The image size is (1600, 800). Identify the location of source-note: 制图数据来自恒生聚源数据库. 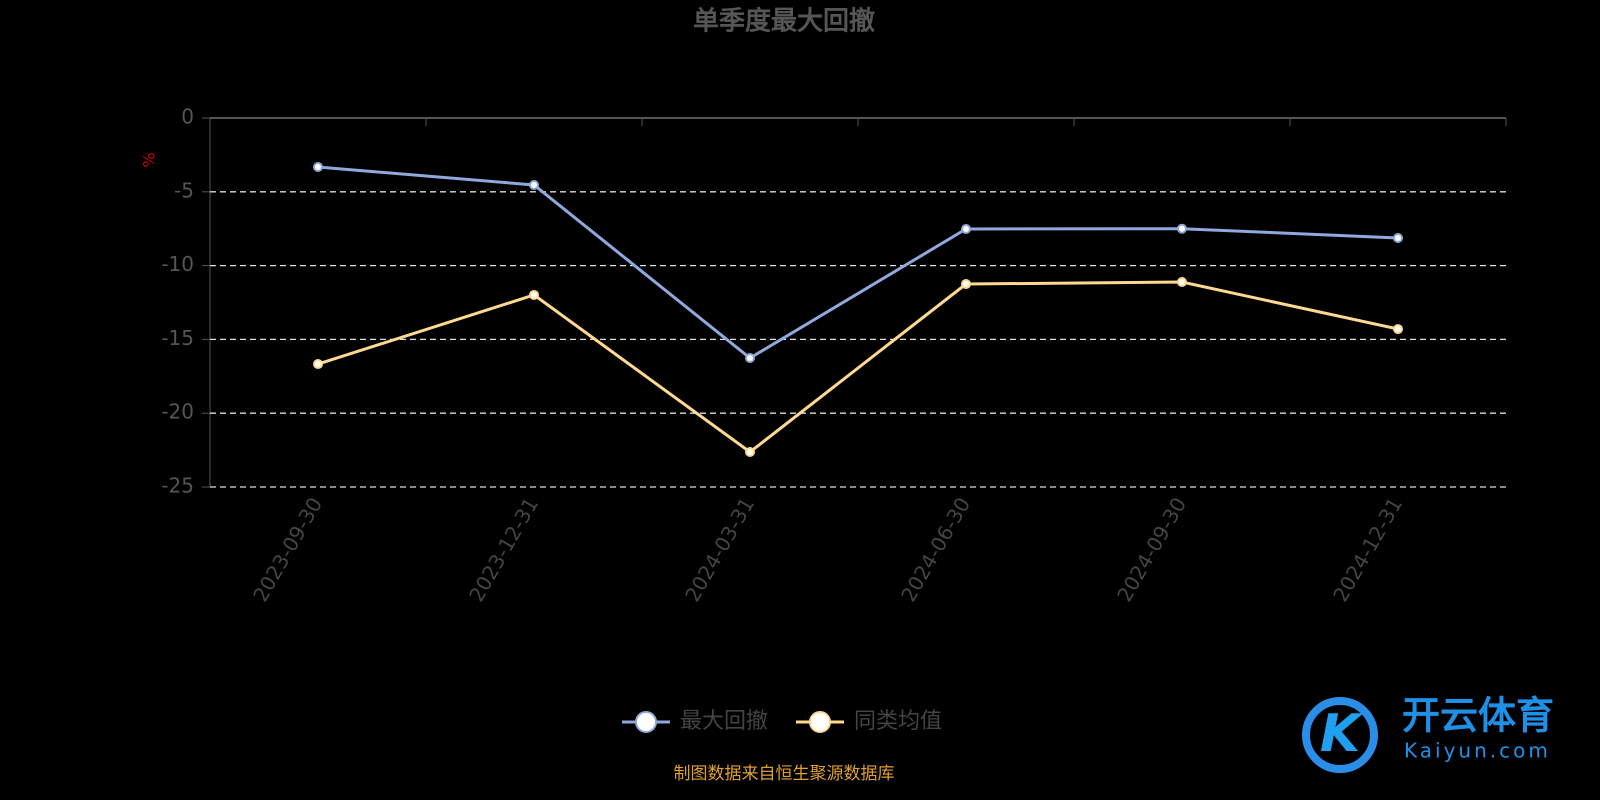
(784, 774).